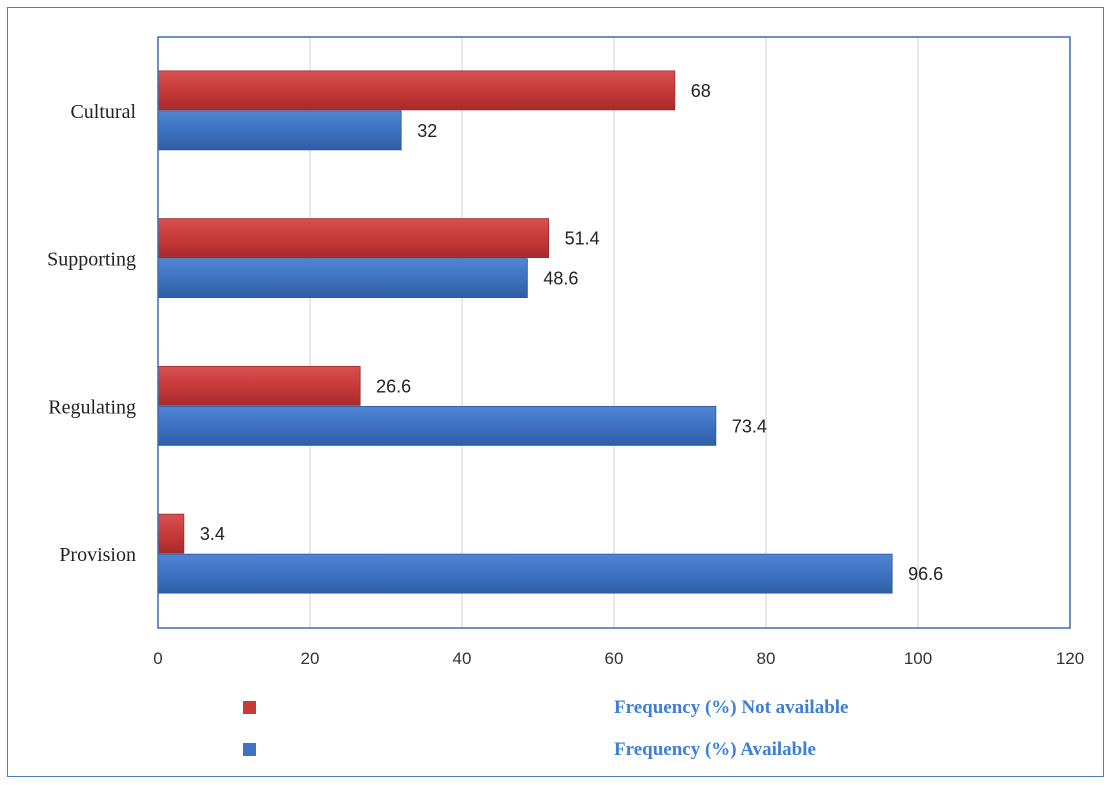  Describe the element at coordinates (701, 91) in the screenshot. I see `data-label: 68` at that location.